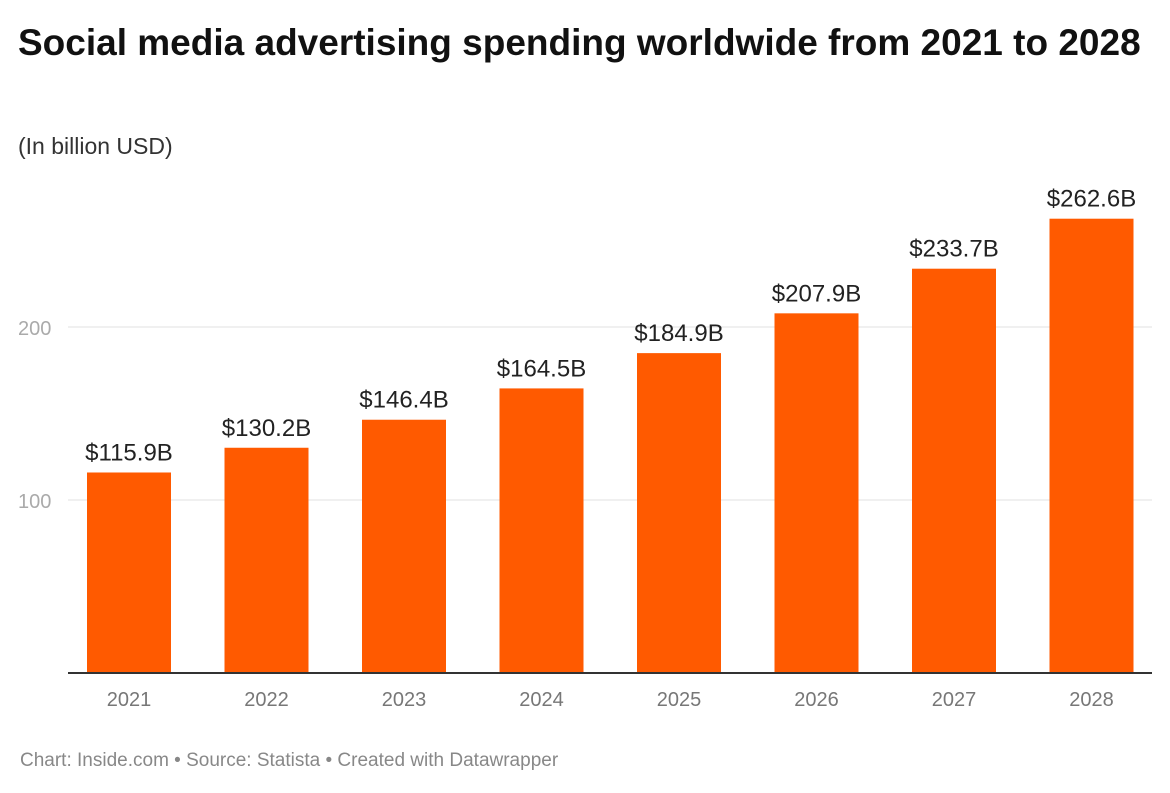  I want to click on x-tick-label: 2023, so click(404, 700).